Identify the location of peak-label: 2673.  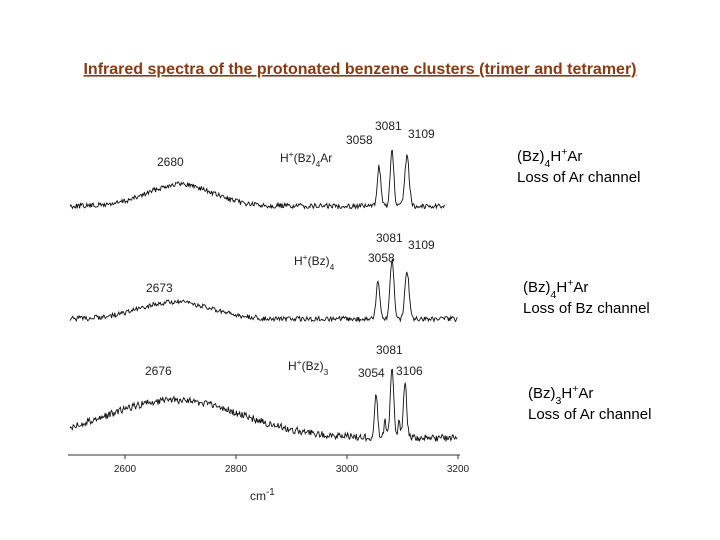
(159, 288).